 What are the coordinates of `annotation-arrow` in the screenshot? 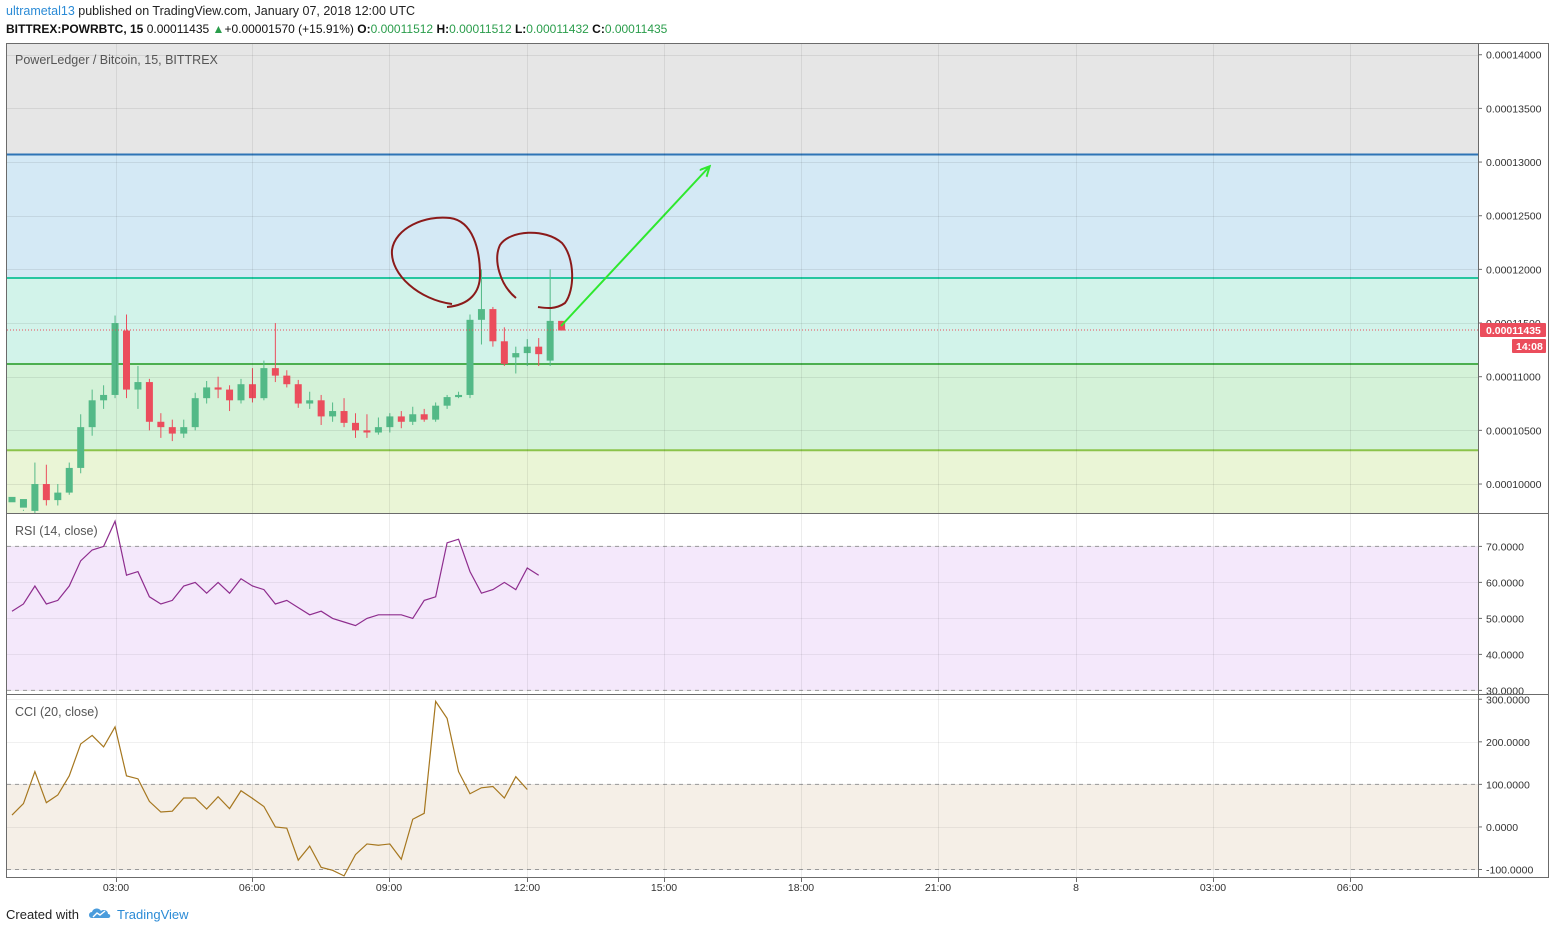 It's located at (634, 247).